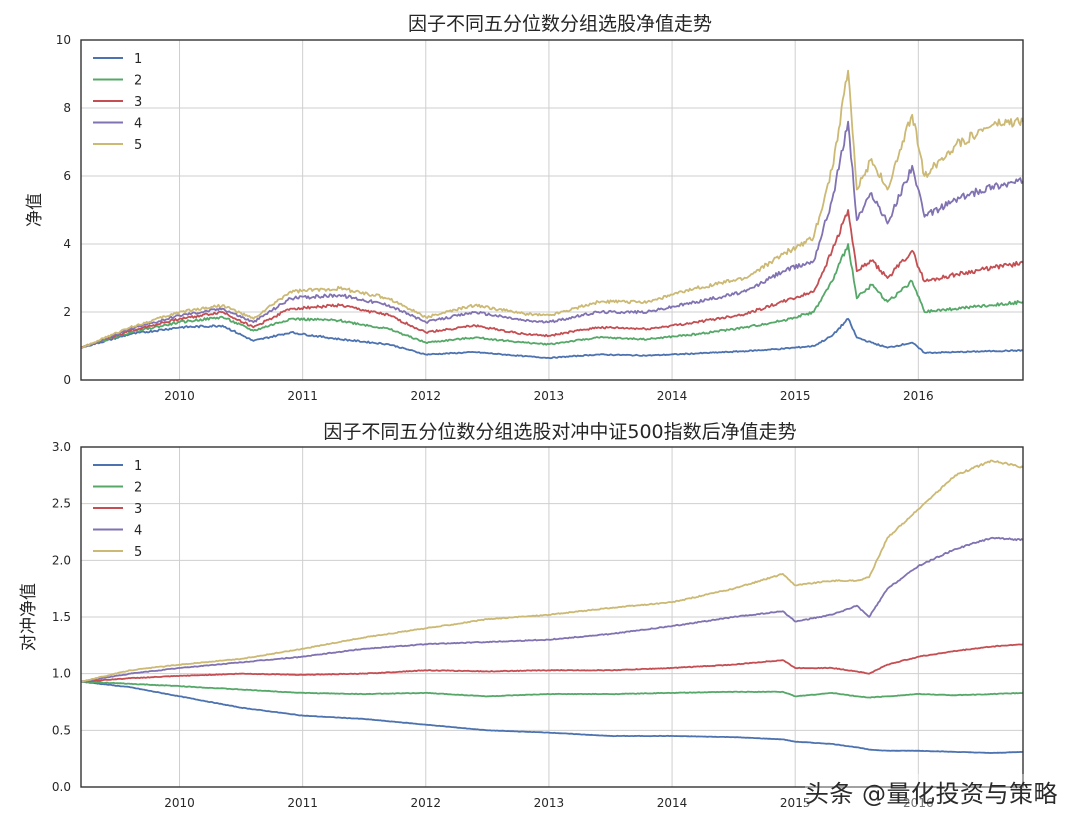 This screenshot has height=827, width=1080. What do you see at coordinates (549, 396) in the screenshot?
I see `chart1-xtick-label: 2013` at bounding box center [549, 396].